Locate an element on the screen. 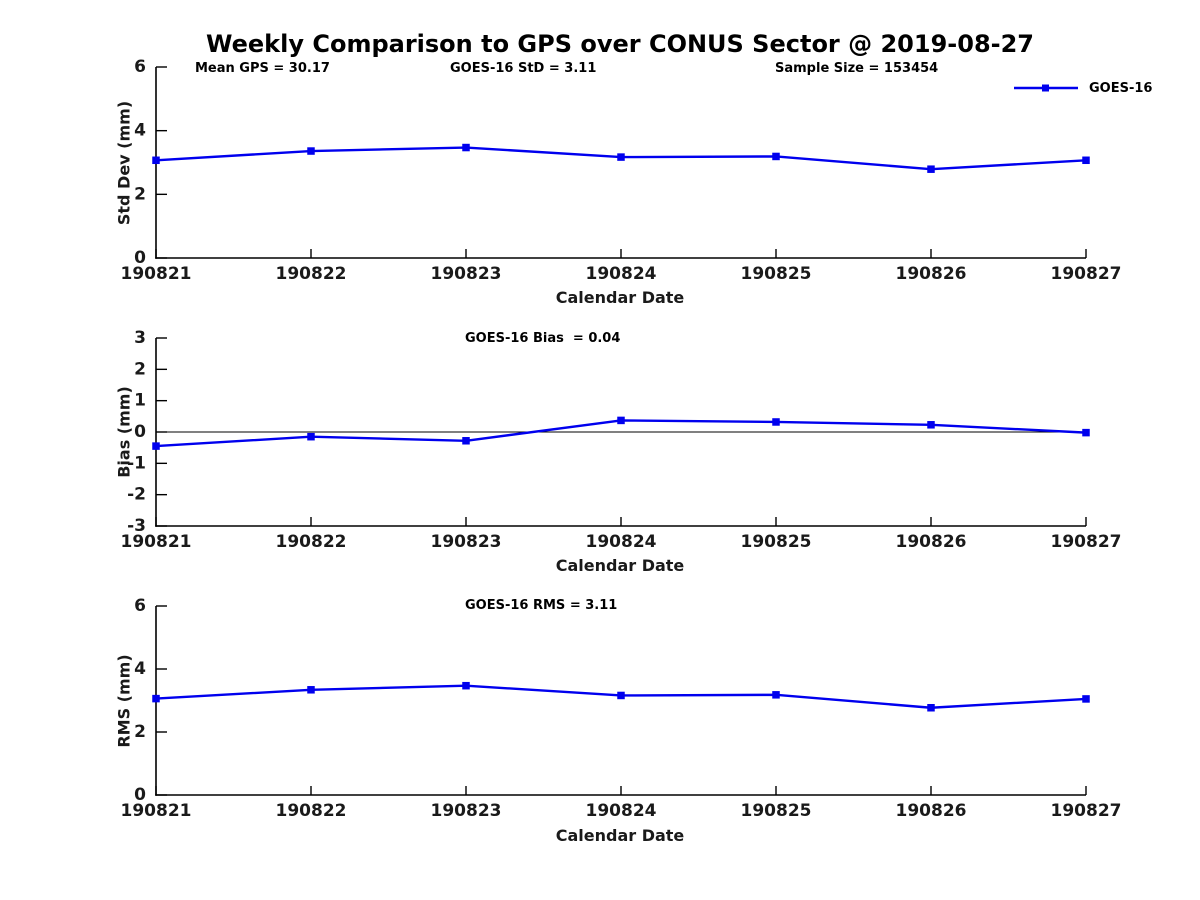 Image resolution: width=1200 pixels, height=900 pixels. legend: GOES-16 is located at coordinates (1082, 88).